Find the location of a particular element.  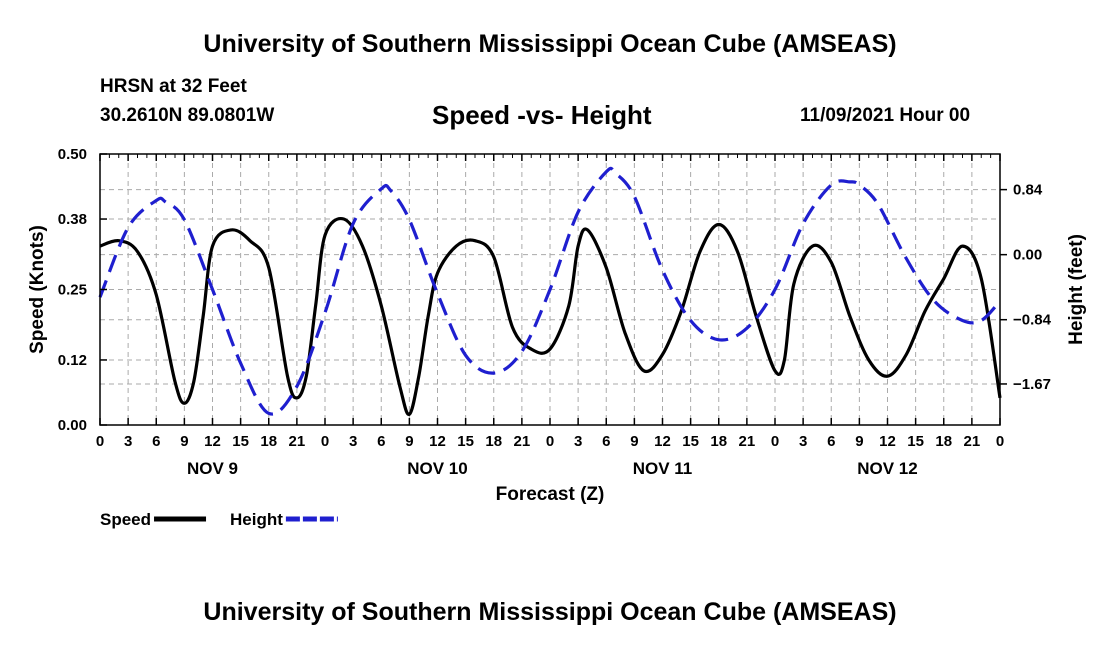

day-label: NOV 10 is located at coordinates (437, 468).